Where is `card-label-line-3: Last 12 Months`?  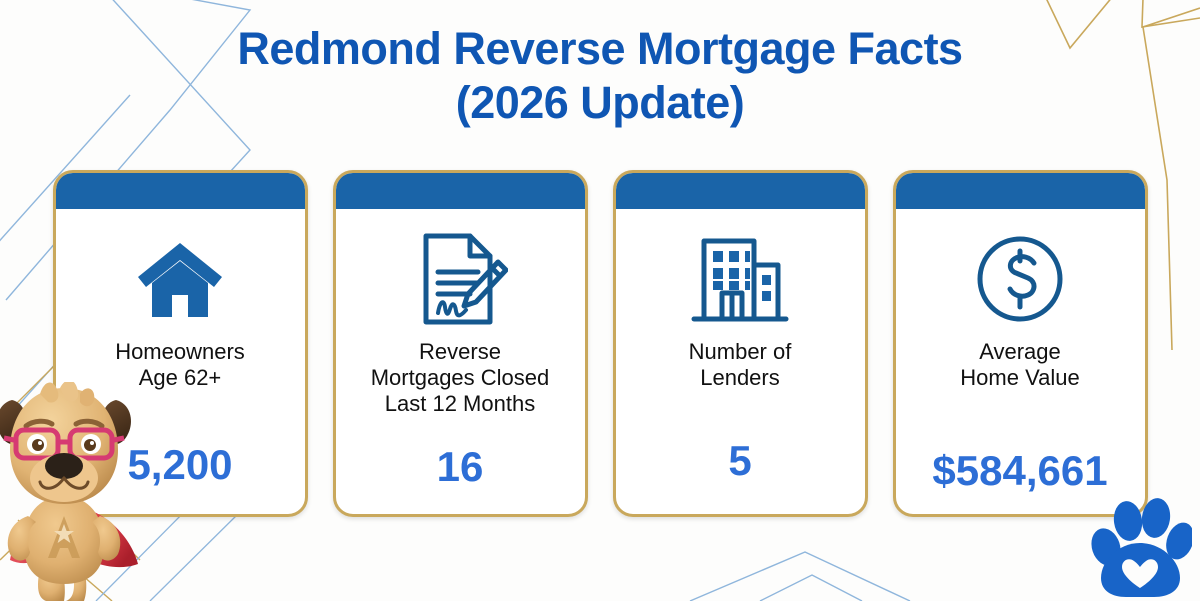 card-label-line-3: Last 12 Months is located at coordinates (460, 403).